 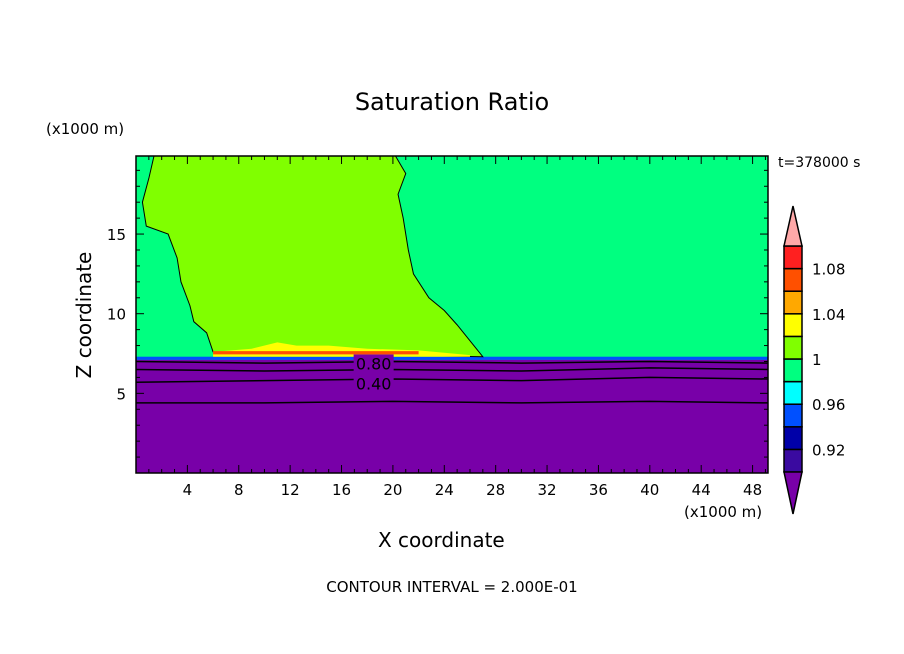 What do you see at coordinates (116, 235) in the screenshot?
I see `y-tick-label: 15` at bounding box center [116, 235].